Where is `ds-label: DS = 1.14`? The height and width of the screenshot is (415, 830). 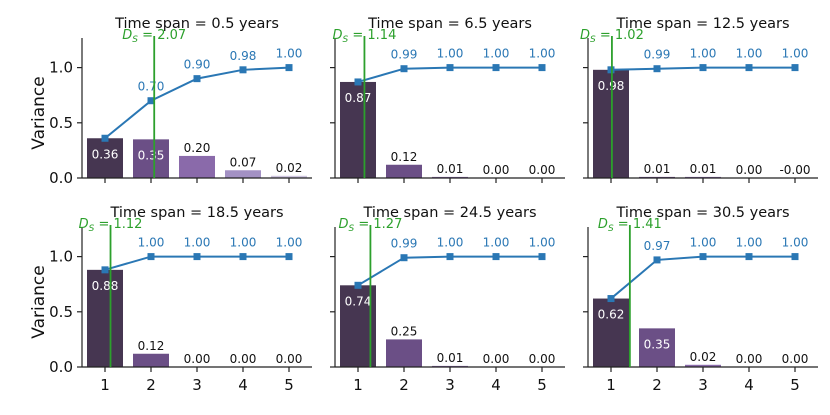 ds-label: DS = 1.14 is located at coordinates (365, 36).